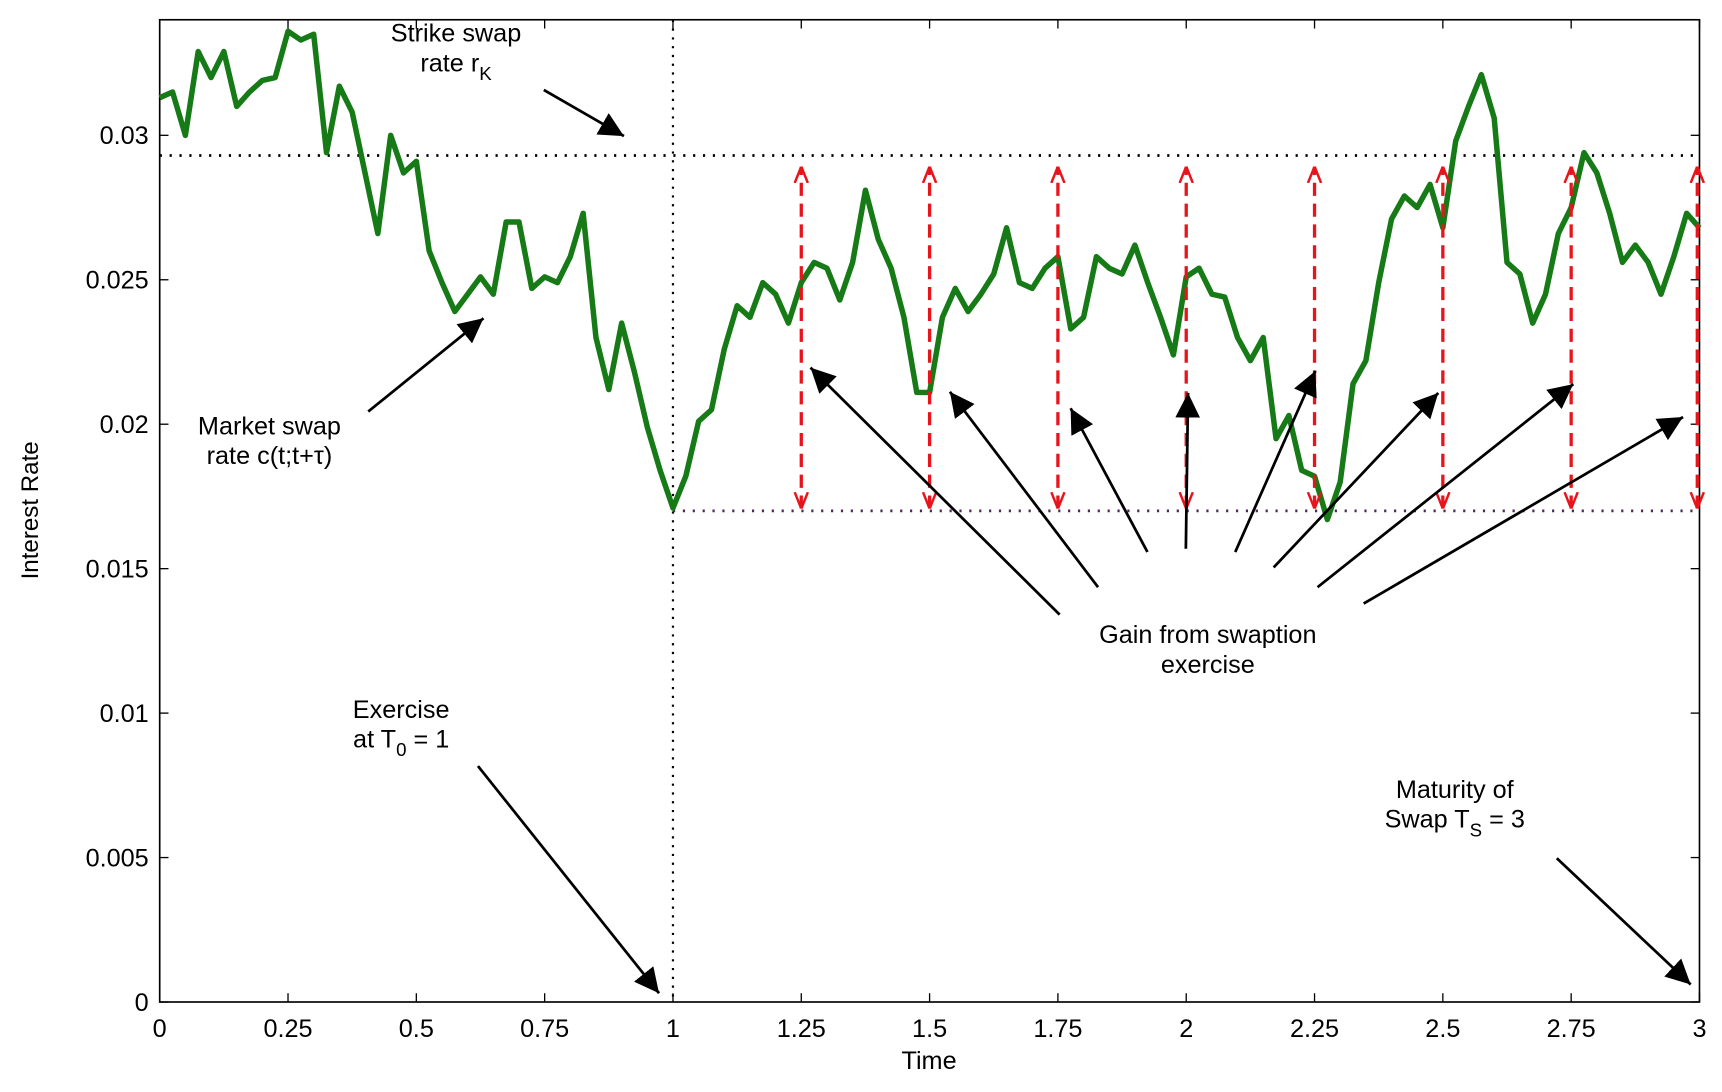  What do you see at coordinates (374, 739) in the screenshot?
I see `annotation-text: at T` at bounding box center [374, 739].